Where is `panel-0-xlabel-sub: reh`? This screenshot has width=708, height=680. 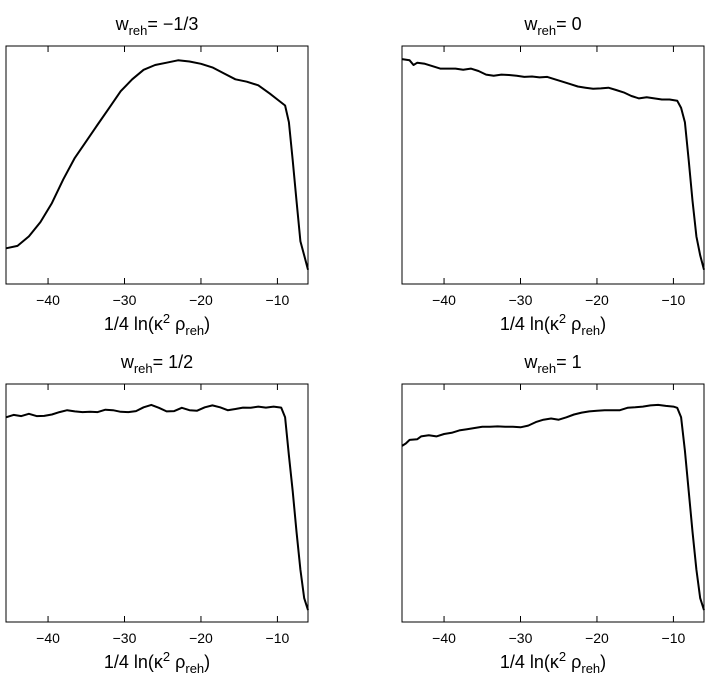 panel-0-xlabel-sub: reh is located at coordinates (194, 330).